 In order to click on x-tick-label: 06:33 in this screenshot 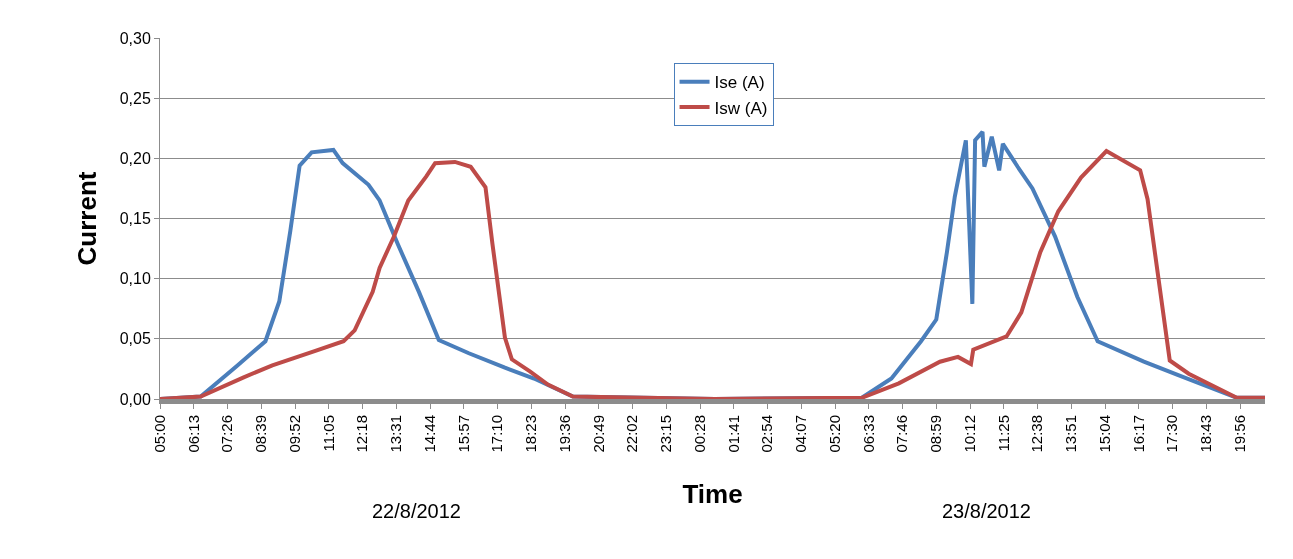, I will do `click(868, 434)`.